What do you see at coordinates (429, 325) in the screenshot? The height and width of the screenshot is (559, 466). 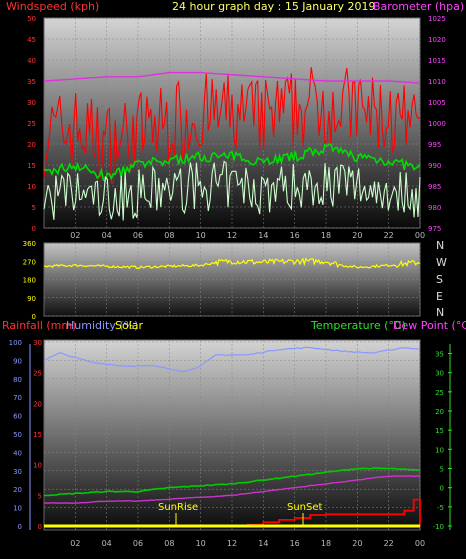 I see `dewpoint-axis-label: Dew Point (°C)` at bounding box center [429, 325].